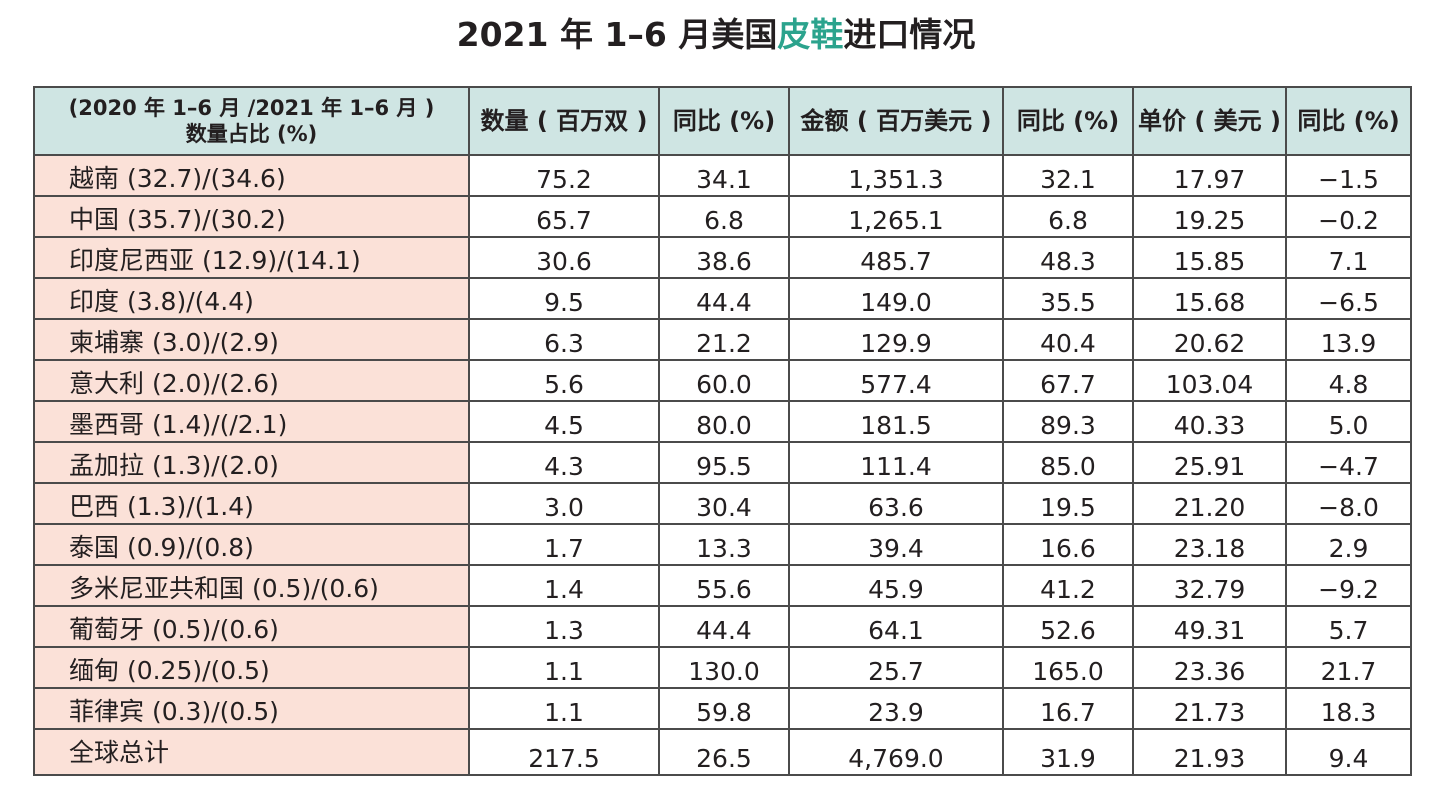 This screenshot has width=1432, height=798. I want to click on amount-yoy-cell: 35.5, so click(1068, 298).